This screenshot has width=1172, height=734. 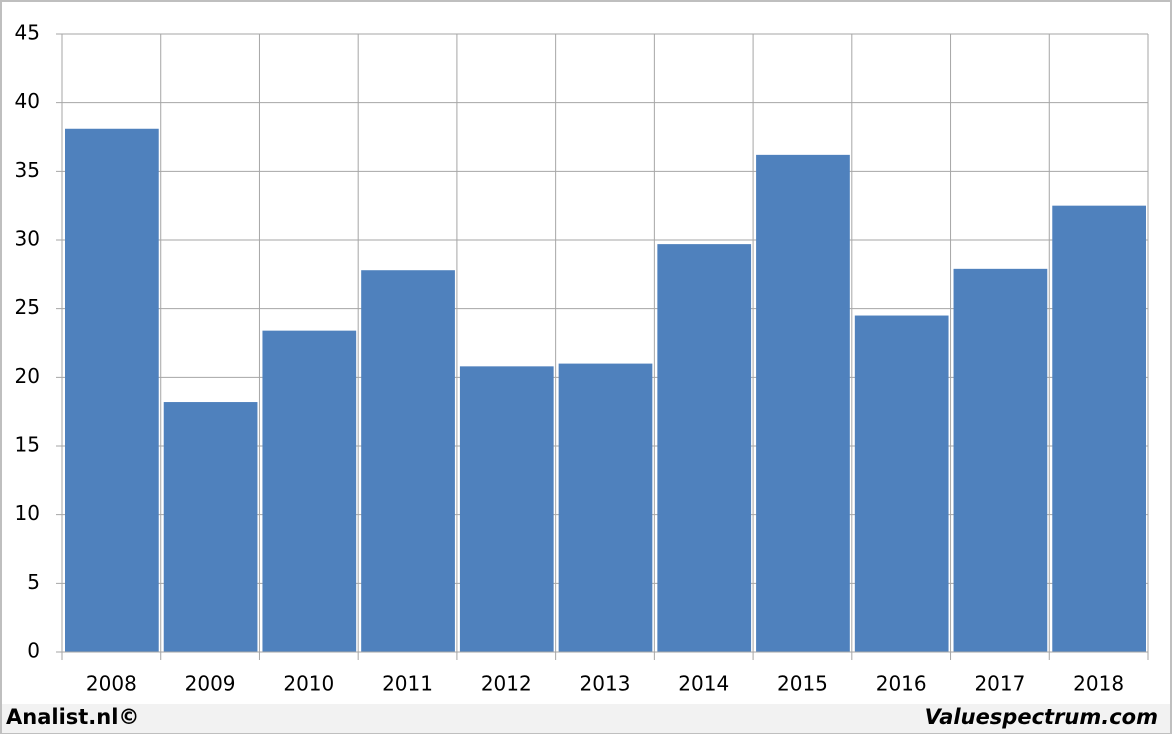 I want to click on x-tick-label: 2013, so click(x=605, y=684).